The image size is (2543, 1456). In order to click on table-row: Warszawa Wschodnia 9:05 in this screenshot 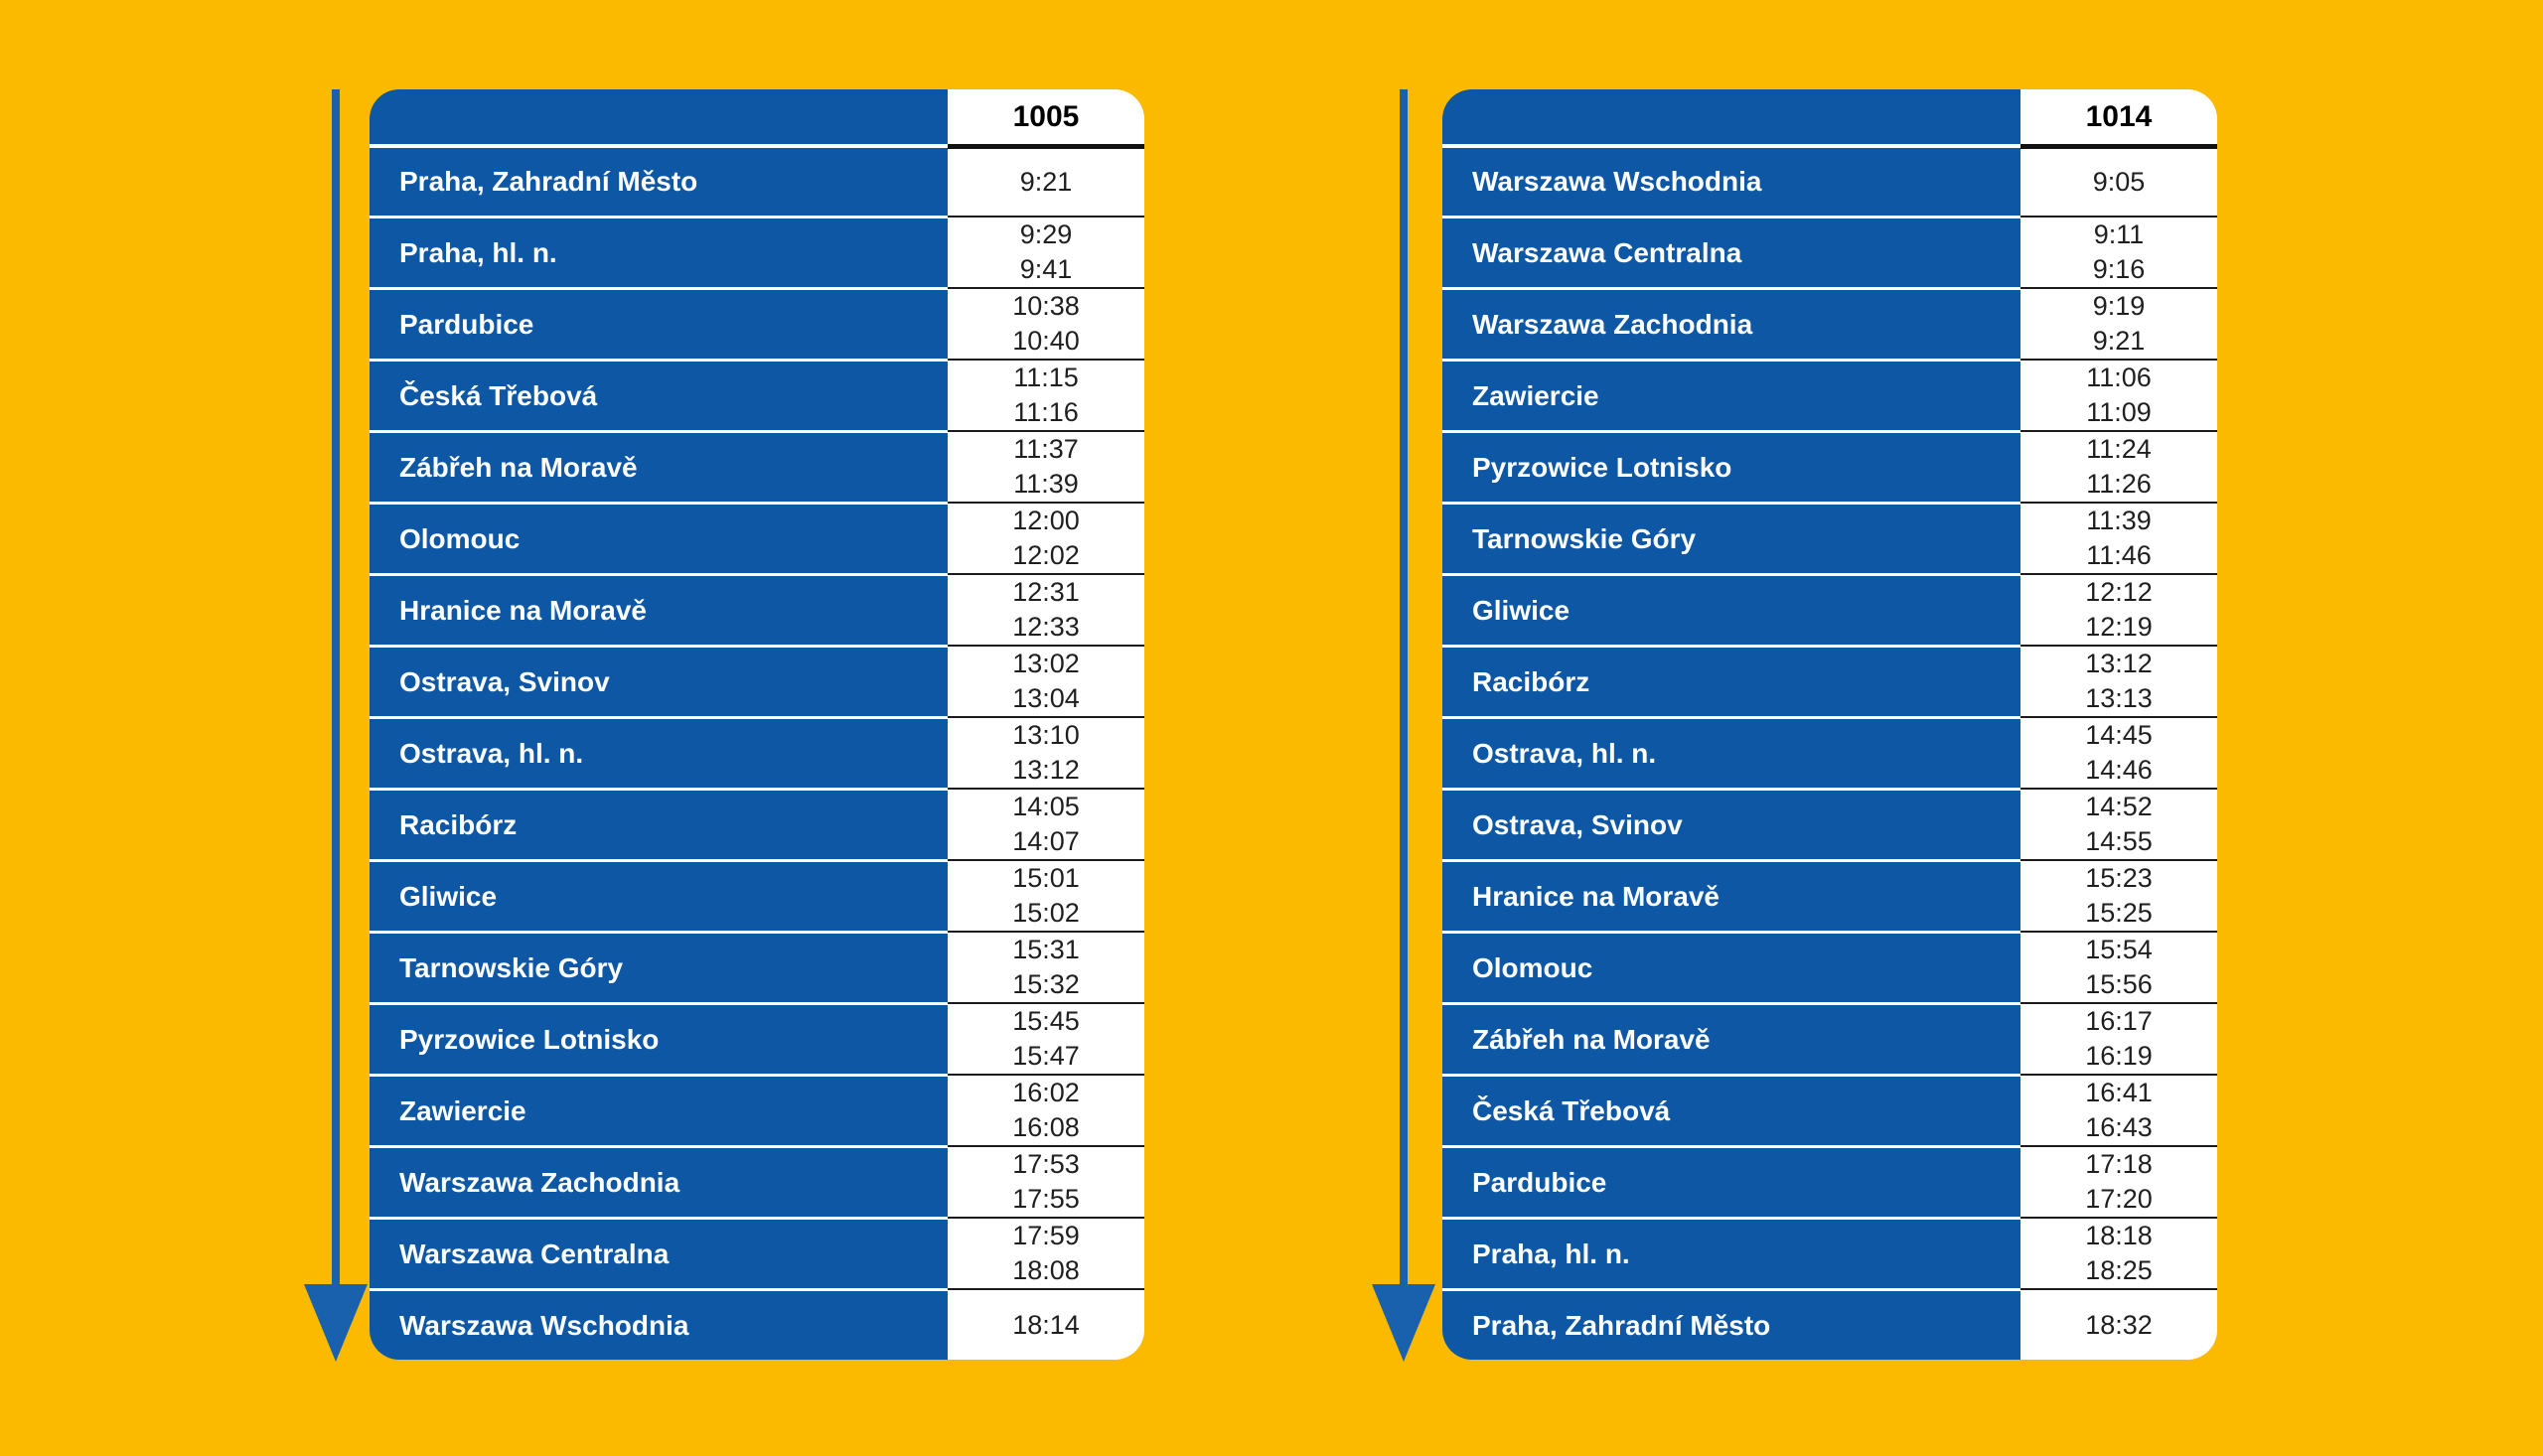, I will do `click(1829, 180)`.